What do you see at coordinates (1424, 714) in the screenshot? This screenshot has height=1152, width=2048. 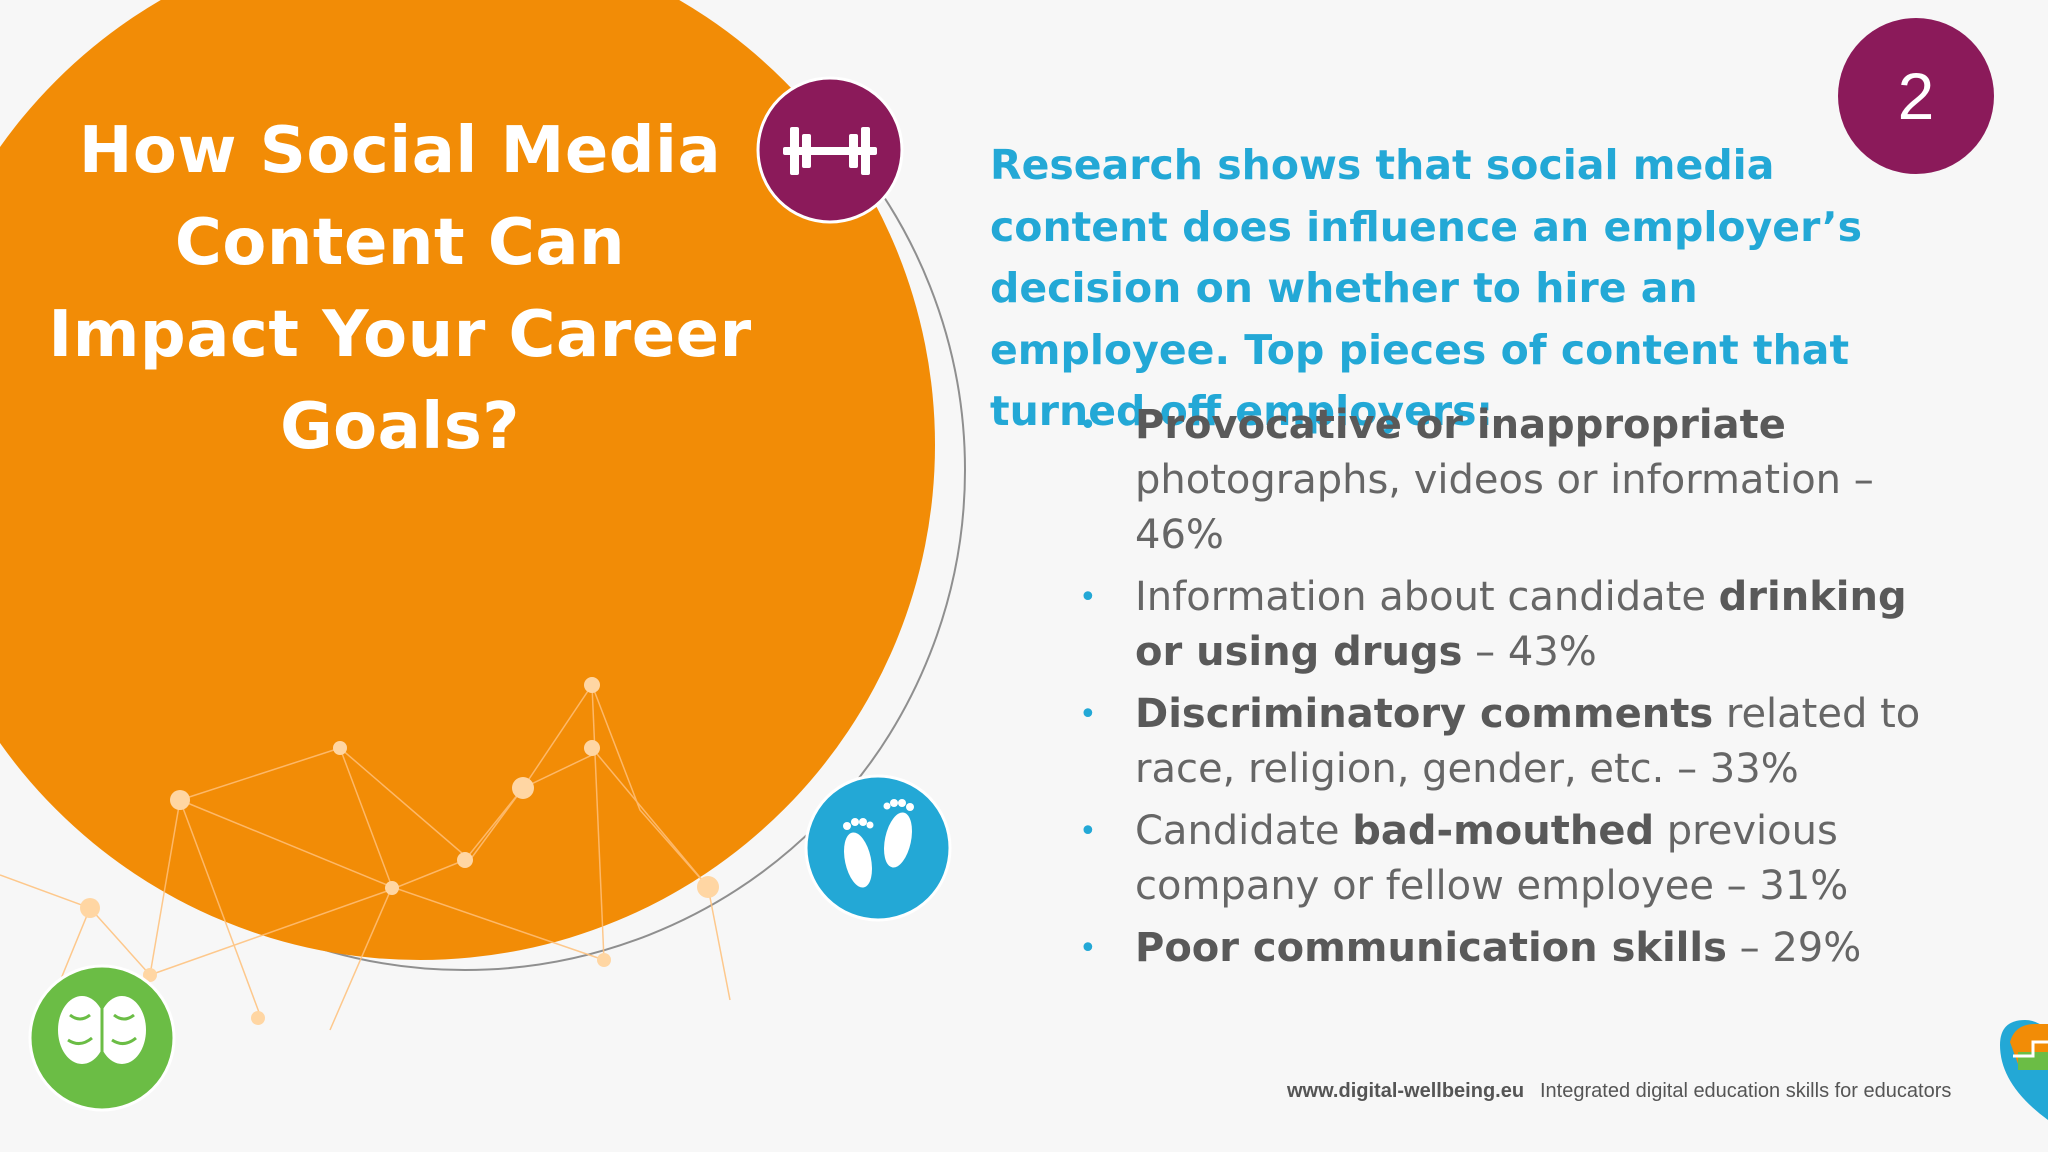 I see `bullet-emphasis: Discriminatory comments` at bounding box center [1424, 714].